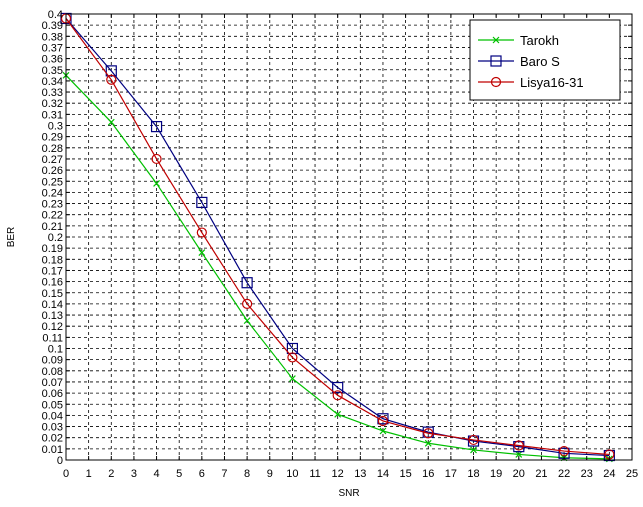  Describe the element at coordinates (609, 474) in the screenshot. I see `x-tick-label: 24` at that location.